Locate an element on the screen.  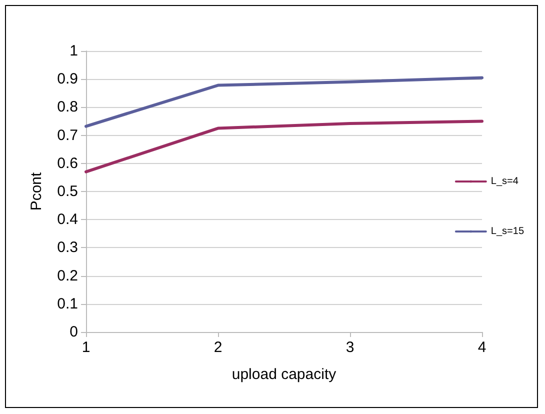
x-tick-label: 4 is located at coordinates (482, 347).